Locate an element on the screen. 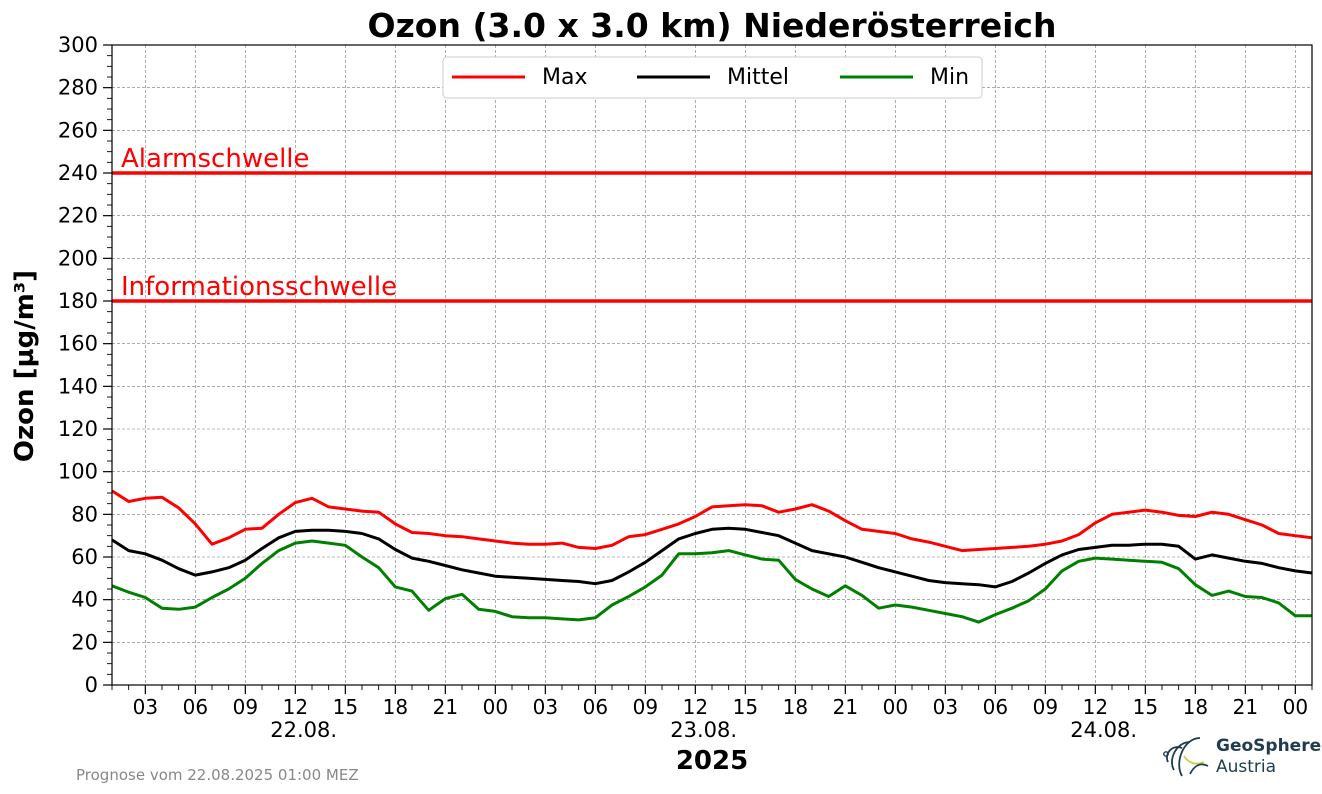  series-line-mittel is located at coordinates (712, 557).